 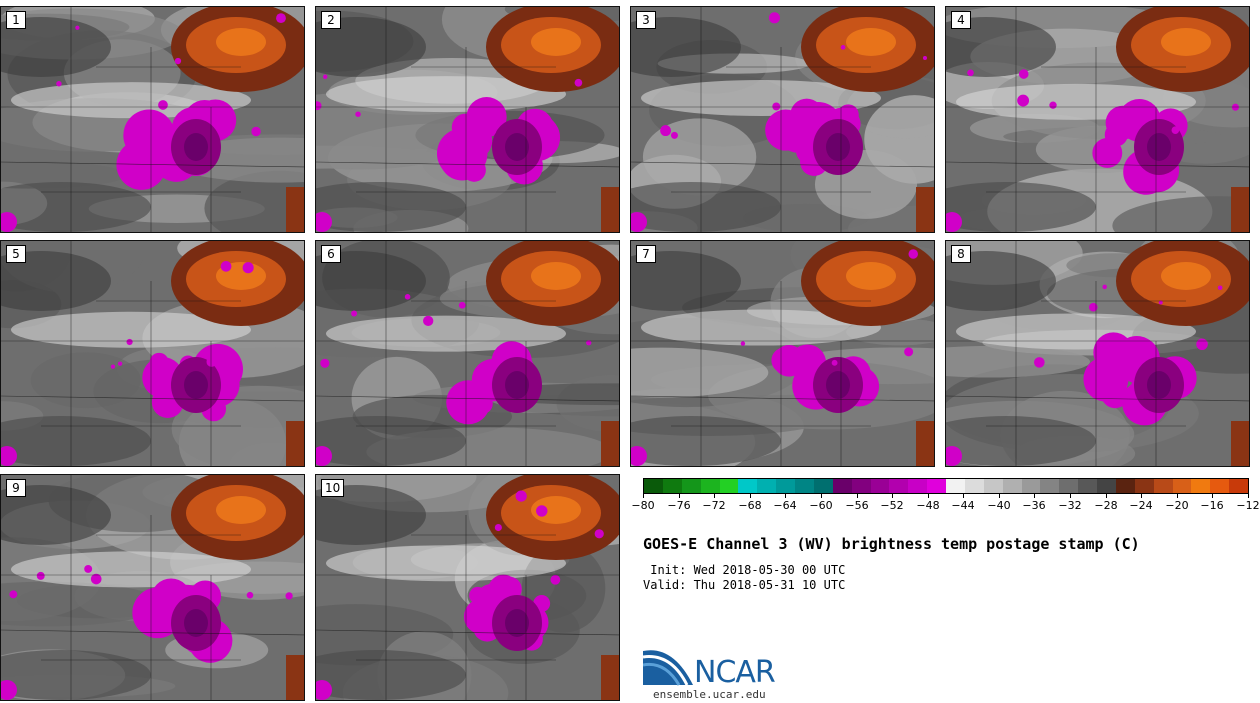 I want to click on colorbar-tick-label: −76, so click(x=679, y=505).